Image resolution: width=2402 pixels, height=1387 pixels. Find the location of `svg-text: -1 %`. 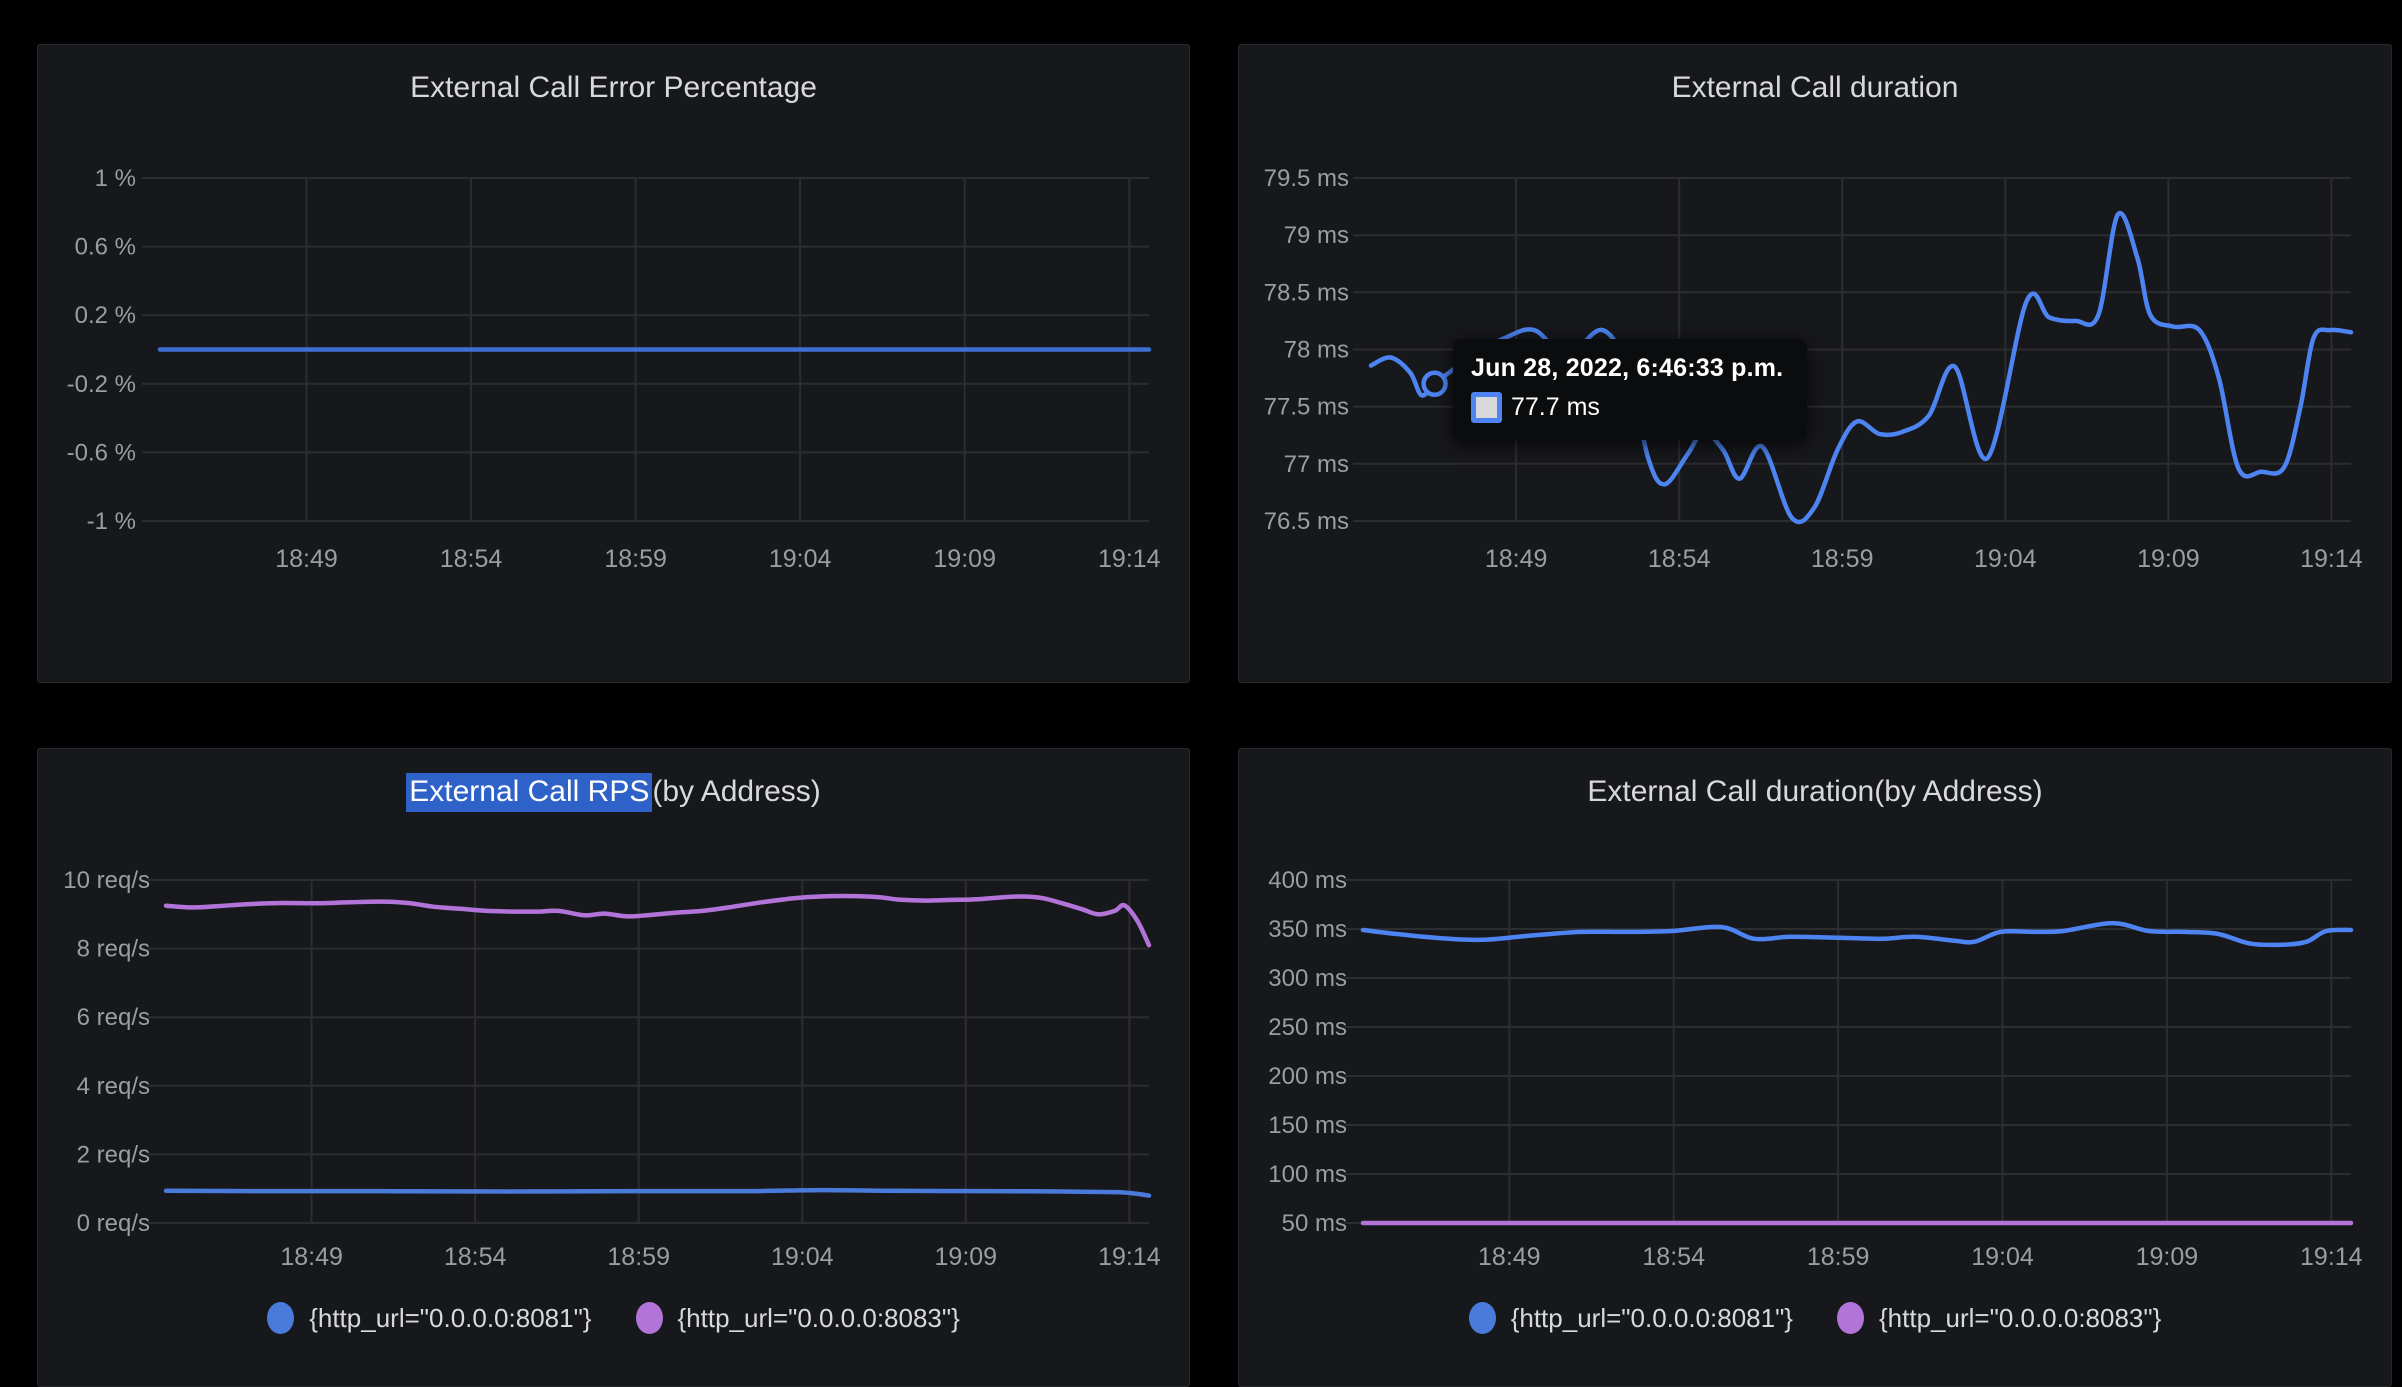

svg-text: -1 % is located at coordinates (111, 521).